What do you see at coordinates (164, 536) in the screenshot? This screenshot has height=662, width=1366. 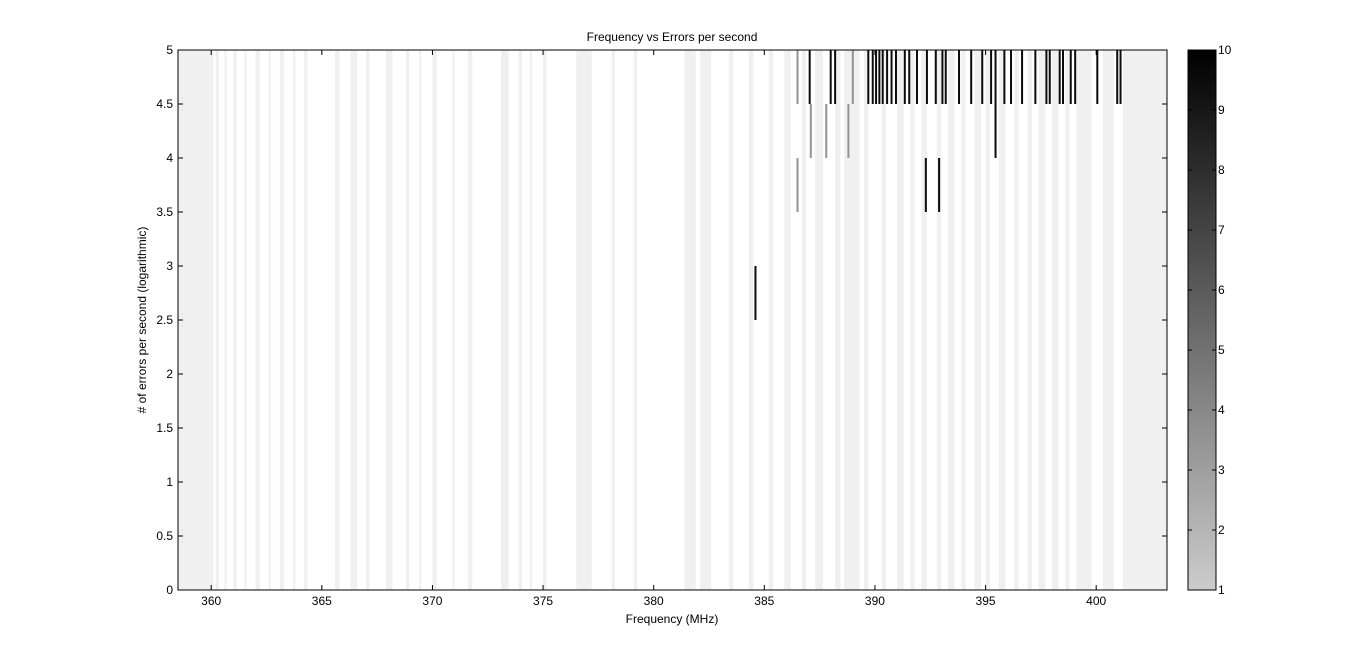 I see `y-tick-label: 0.5` at bounding box center [164, 536].